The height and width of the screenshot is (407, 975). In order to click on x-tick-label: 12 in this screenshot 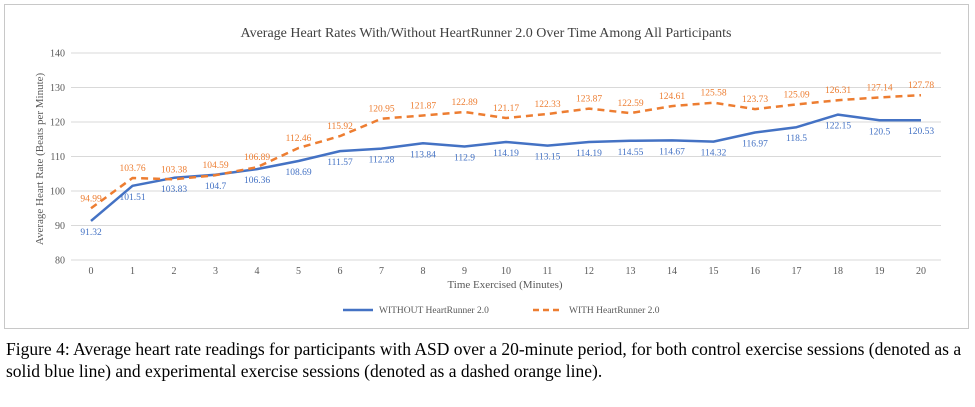, I will do `click(589, 271)`.